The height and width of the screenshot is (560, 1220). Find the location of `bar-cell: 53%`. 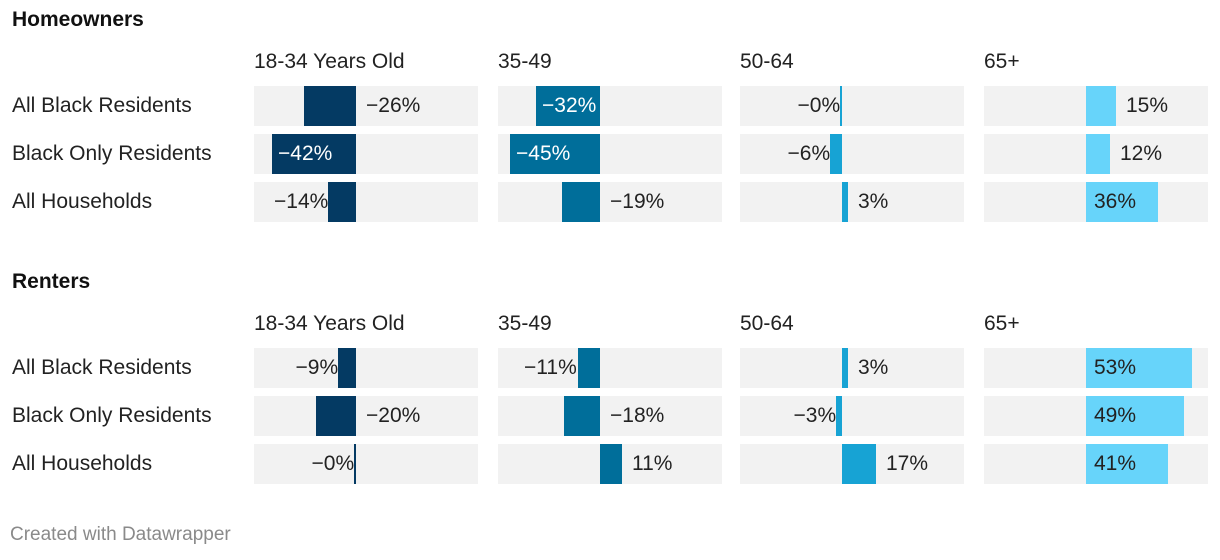

bar-cell: 53% is located at coordinates (1096, 368).